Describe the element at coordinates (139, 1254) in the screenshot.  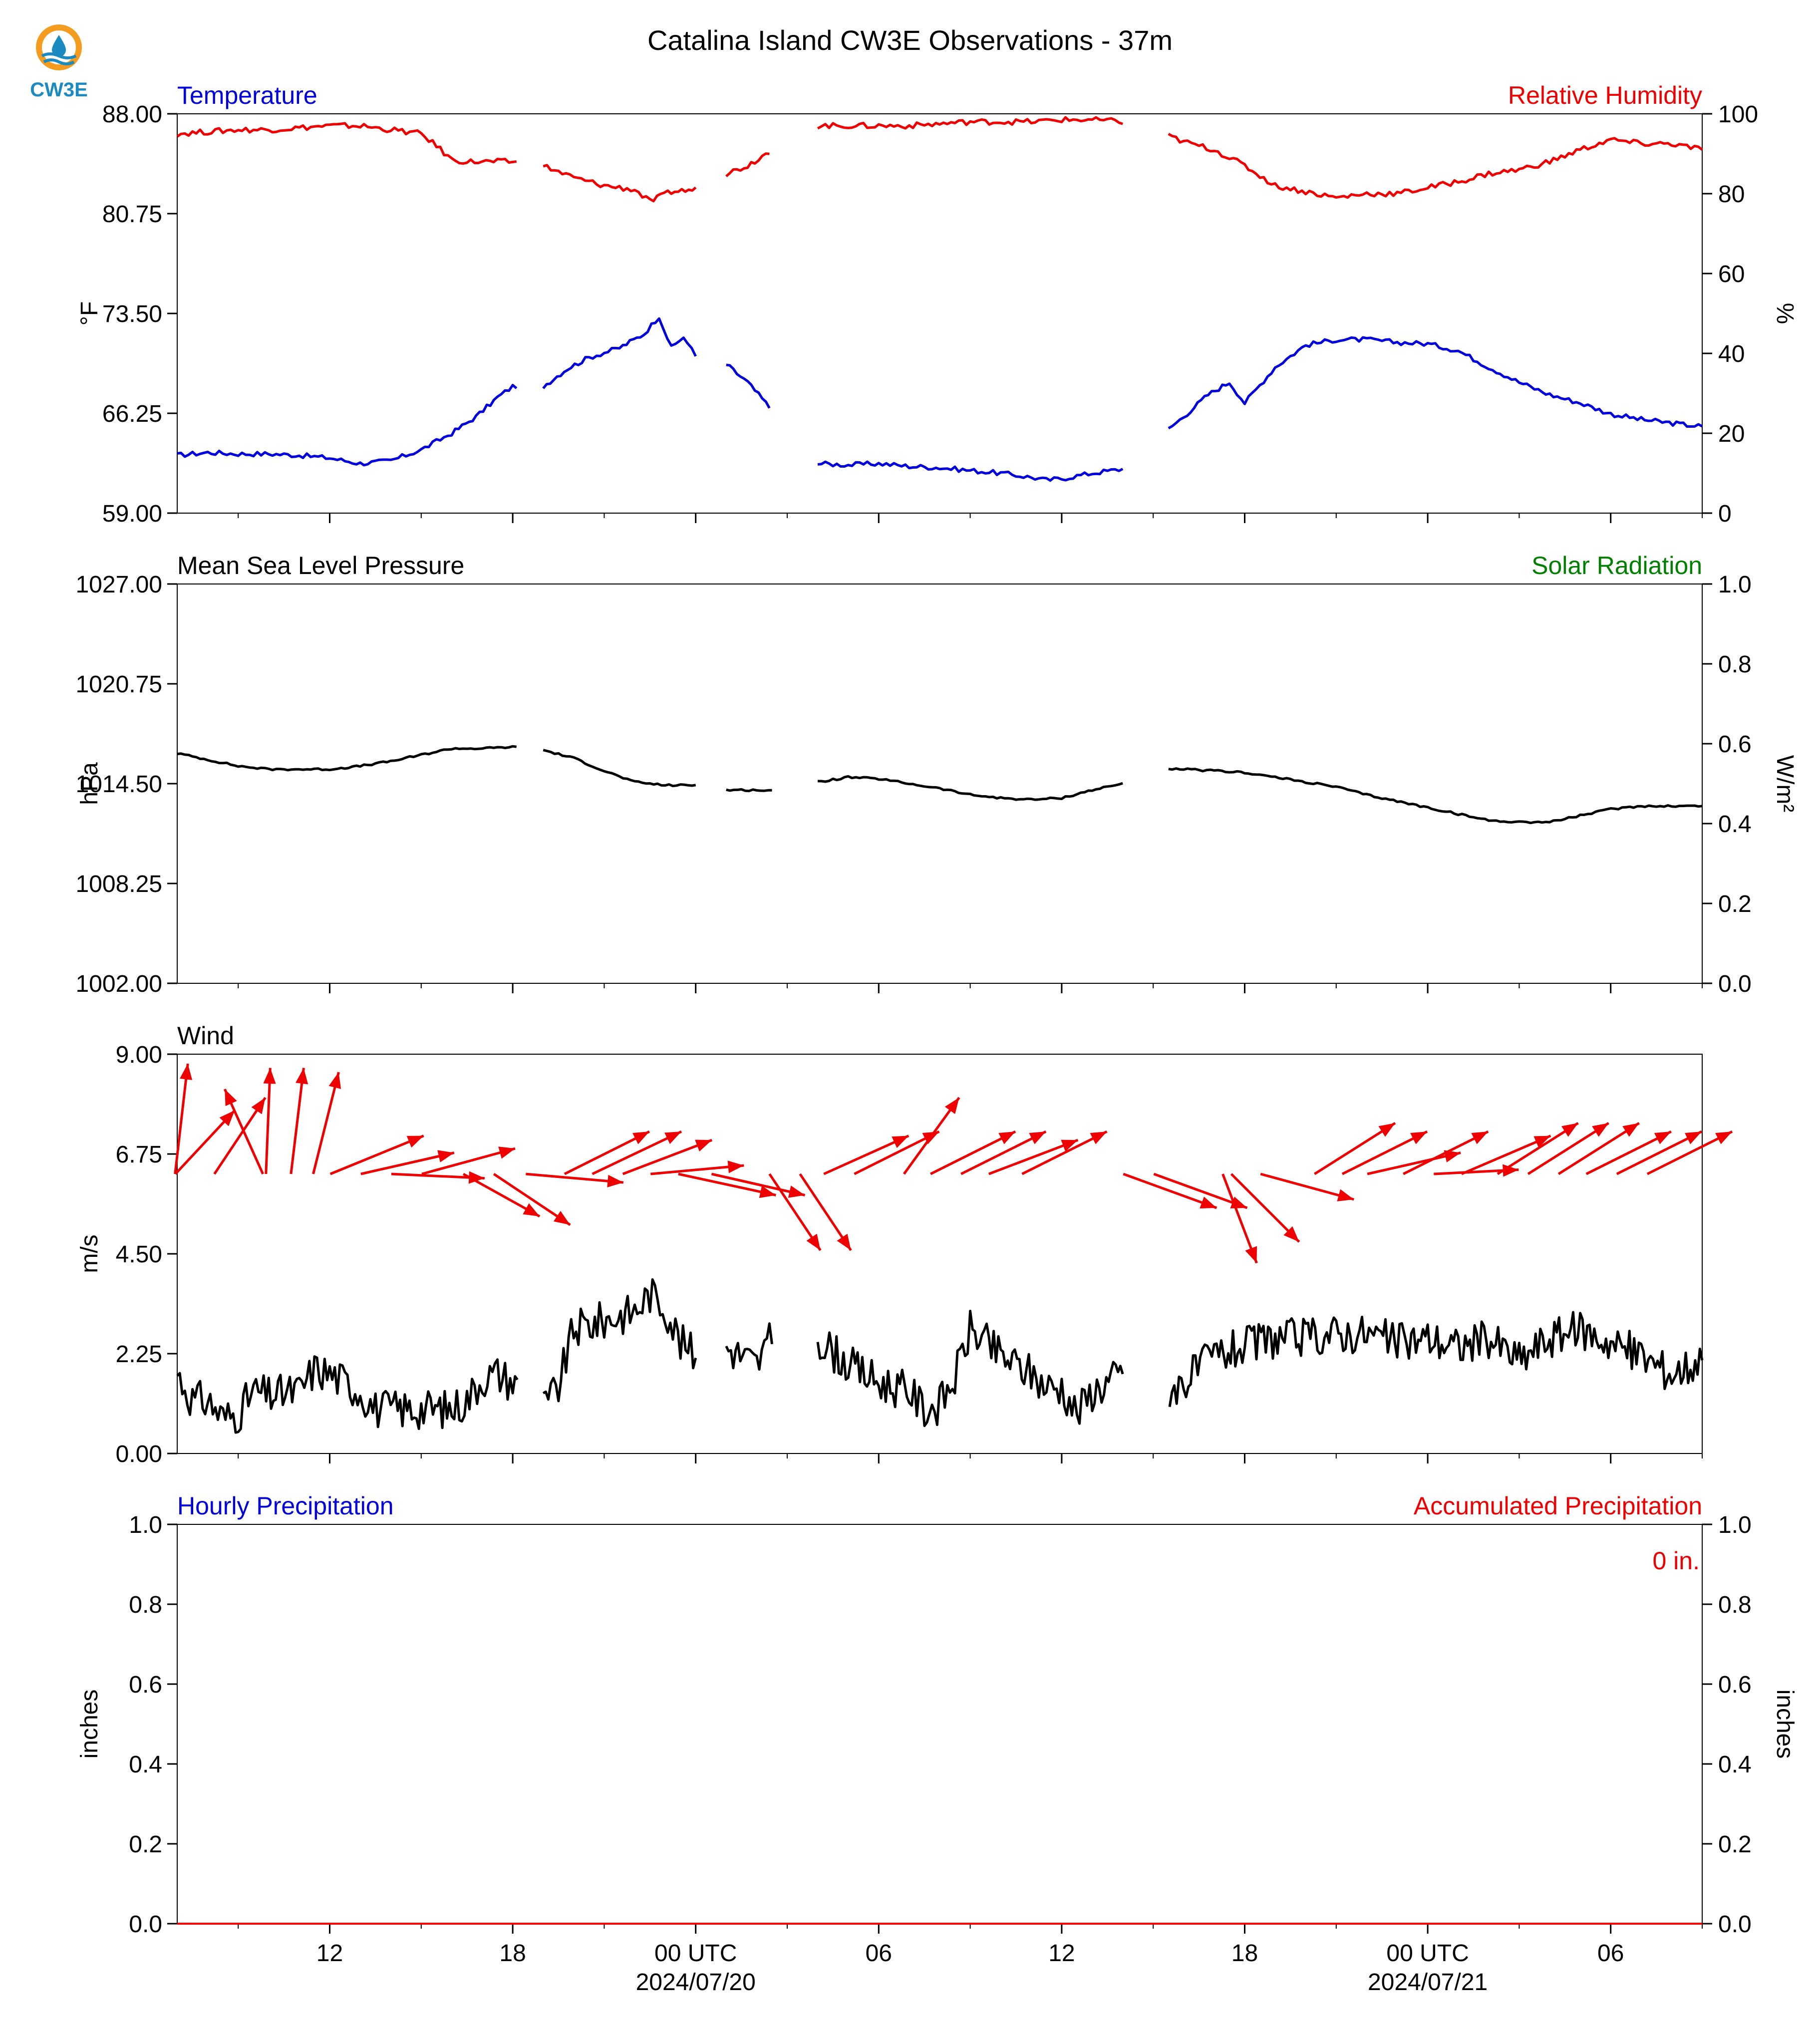
I see `ytick-label: 4.50` at that location.